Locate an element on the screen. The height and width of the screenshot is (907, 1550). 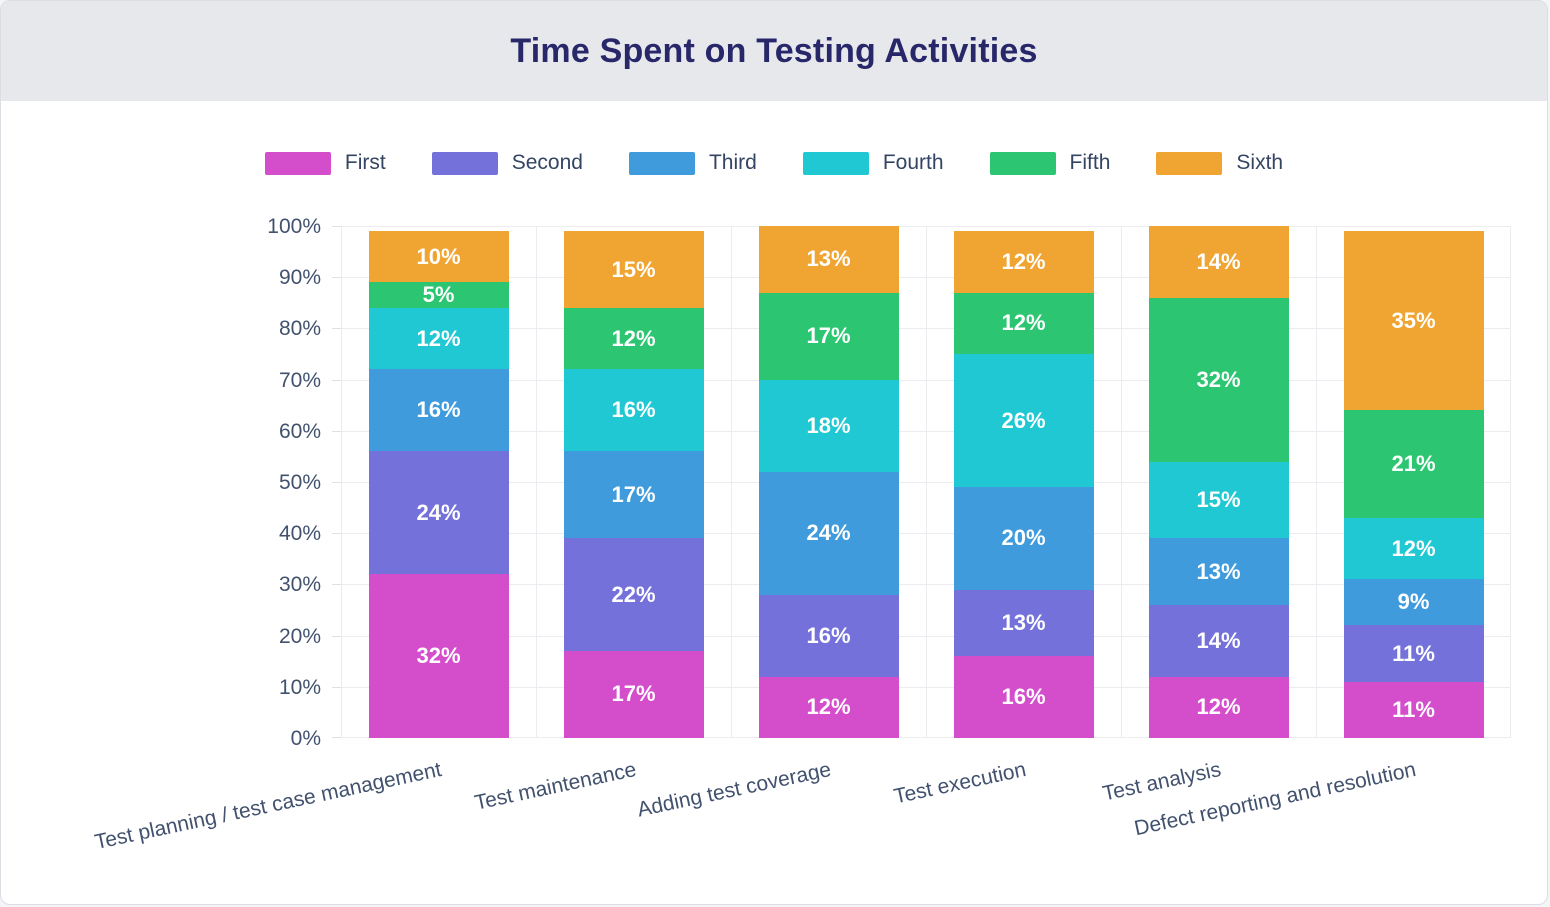
bar-segment-third: 9% is located at coordinates (1413, 602).